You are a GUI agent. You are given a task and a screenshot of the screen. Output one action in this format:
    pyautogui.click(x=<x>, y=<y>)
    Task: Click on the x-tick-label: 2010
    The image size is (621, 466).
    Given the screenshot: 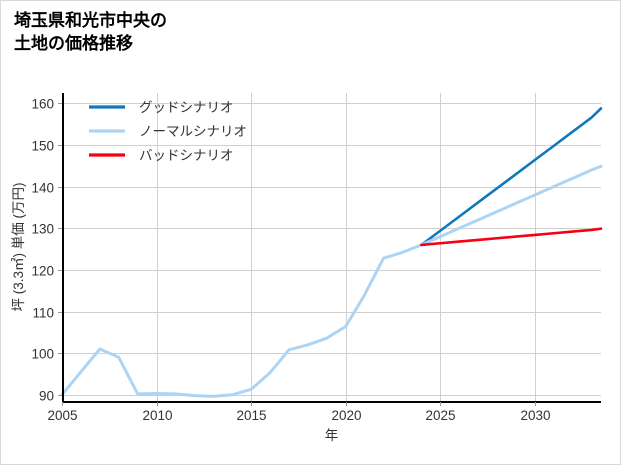 What is the action you would take?
    pyautogui.click(x=157, y=415)
    